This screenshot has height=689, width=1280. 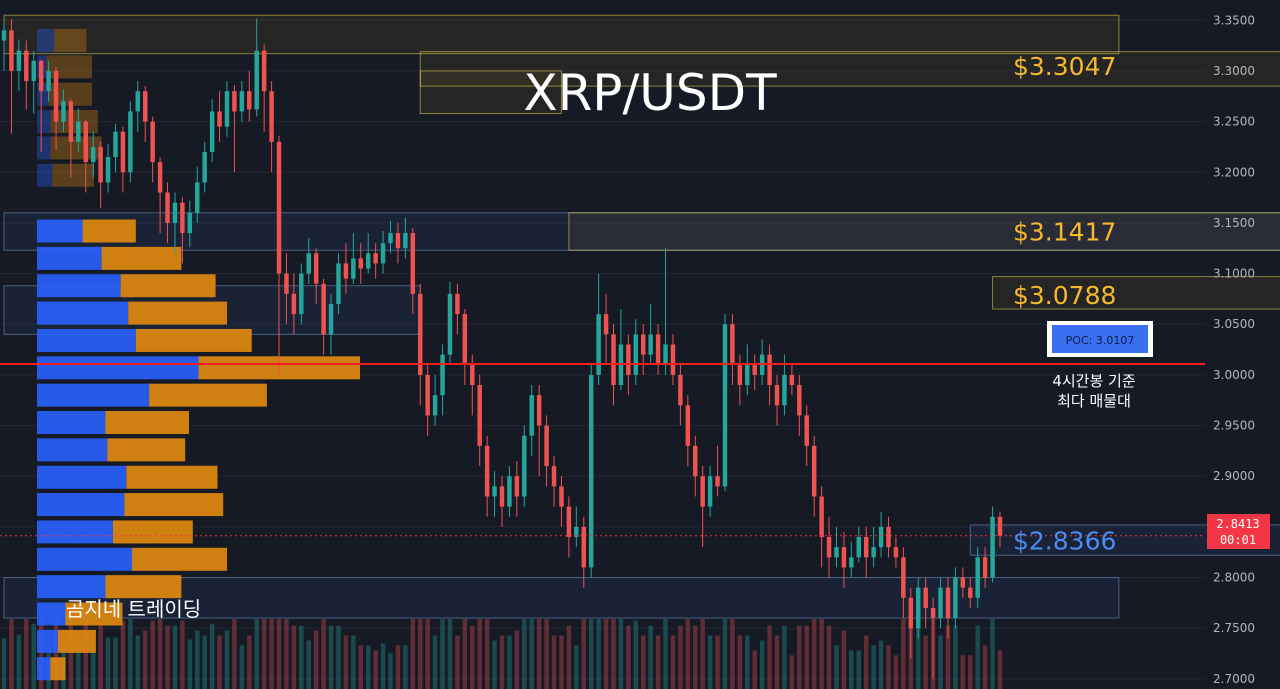 I want to click on level-label: $3.1417, so click(x=1064, y=231).